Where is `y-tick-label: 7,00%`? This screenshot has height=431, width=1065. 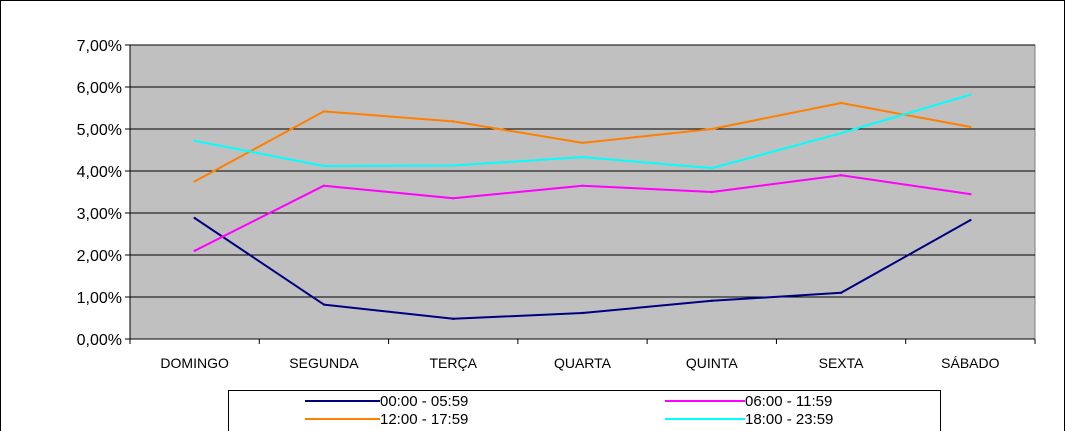 y-tick-label: 7,00% is located at coordinates (99, 46).